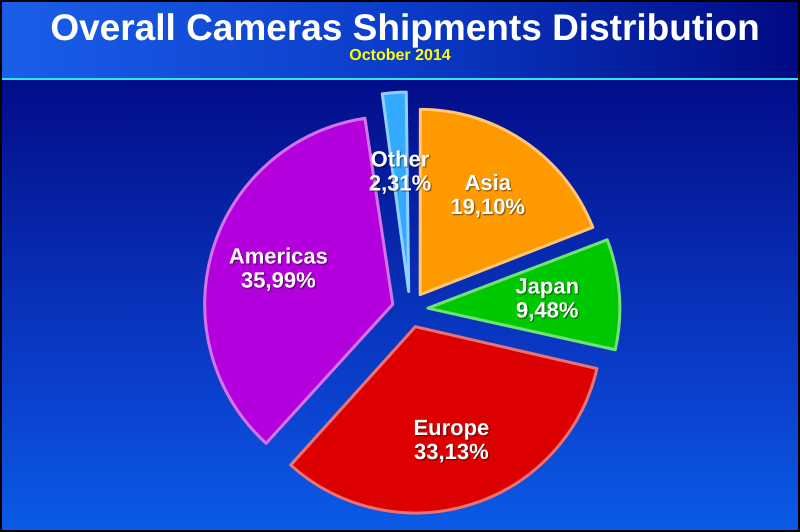 This screenshot has width=800, height=532. I want to click on slice-label: Americas, so click(278, 256).